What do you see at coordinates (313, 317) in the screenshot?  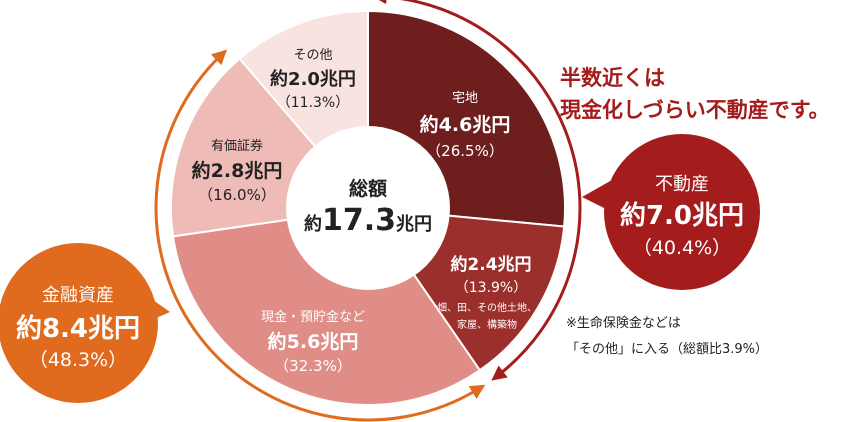 I see `slice-label-cash-name: 現金・預貯金など` at bounding box center [313, 317].